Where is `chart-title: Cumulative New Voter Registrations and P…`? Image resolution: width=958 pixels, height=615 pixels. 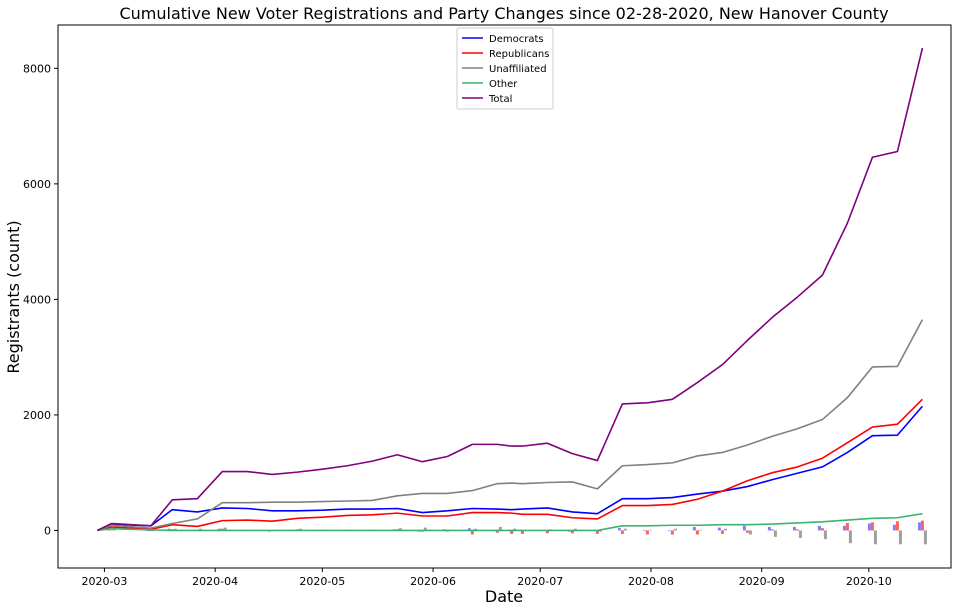 chart-title: Cumulative New Voter Registrations and P… is located at coordinates (503, 13).